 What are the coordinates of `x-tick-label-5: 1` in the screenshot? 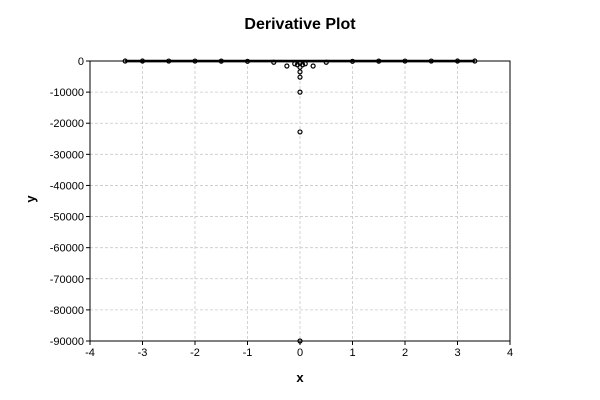 It's located at (352, 353).